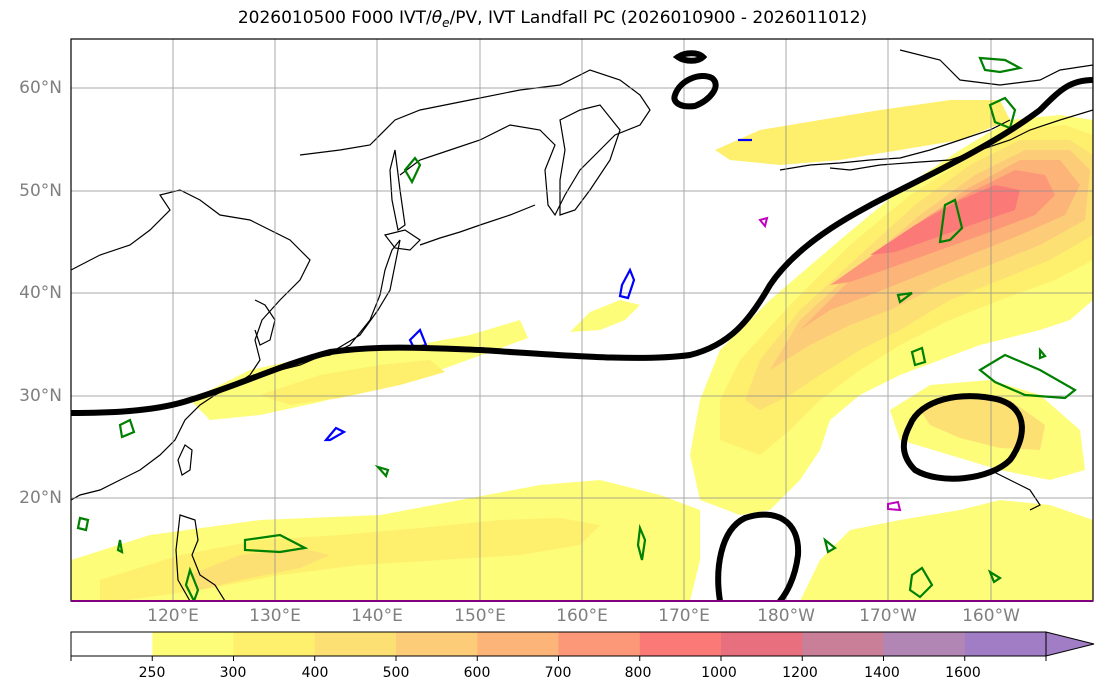  What do you see at coordinates (315, 673) in the screenshot?
I see `colorbar-tick-label: 400` at bounding box center [315, 673].